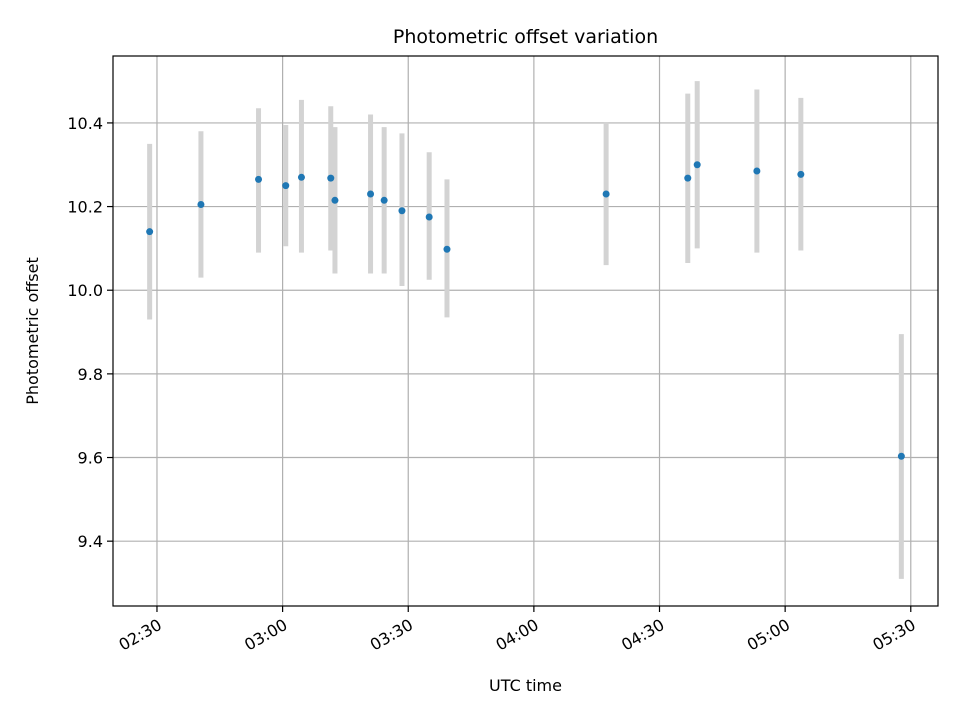 The width and height of the screenshot is (960, 720). What do you see at coordinates (90, 541) in the screenshot?
I see `y-tick-label: 9.4` at bounding box center [90, 541].